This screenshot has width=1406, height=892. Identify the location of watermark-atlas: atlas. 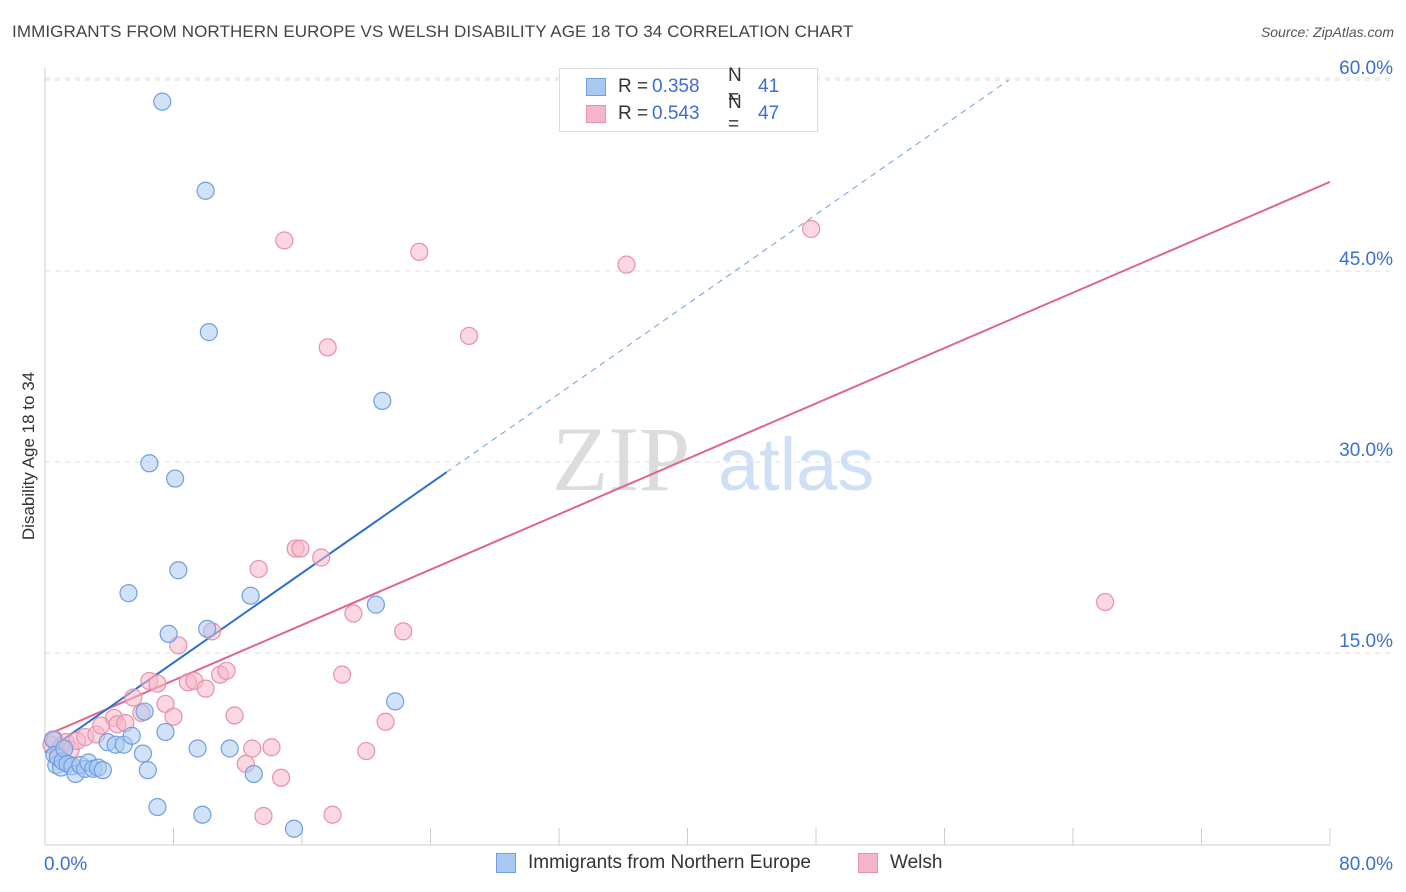
(796, 464).